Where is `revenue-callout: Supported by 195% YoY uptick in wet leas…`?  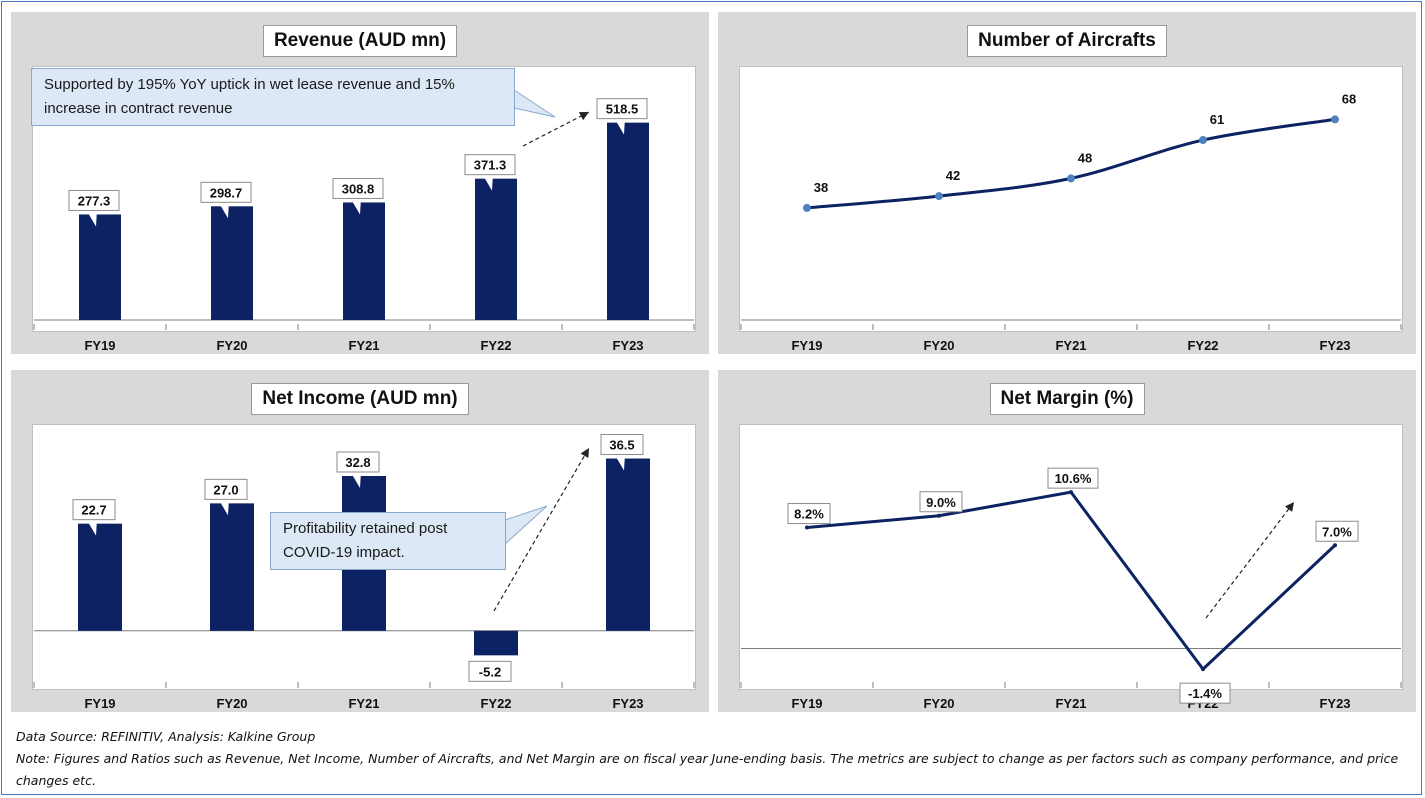
revenue-callout: Supported by 195% YoY uptick in wet leas… is located at coordinates (273, 97).